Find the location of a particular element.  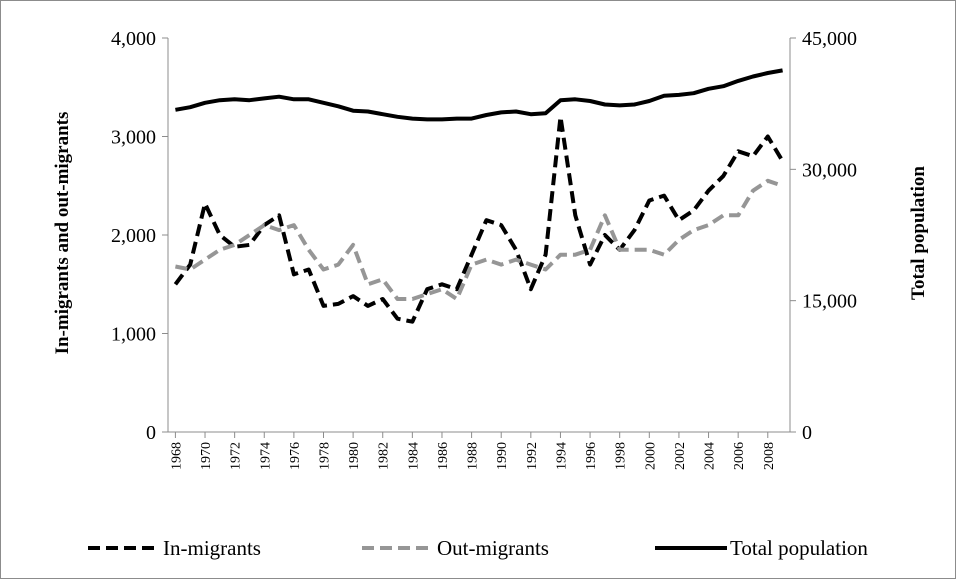

y-tick-label: 4,000 is located at coordinates (133, 39).